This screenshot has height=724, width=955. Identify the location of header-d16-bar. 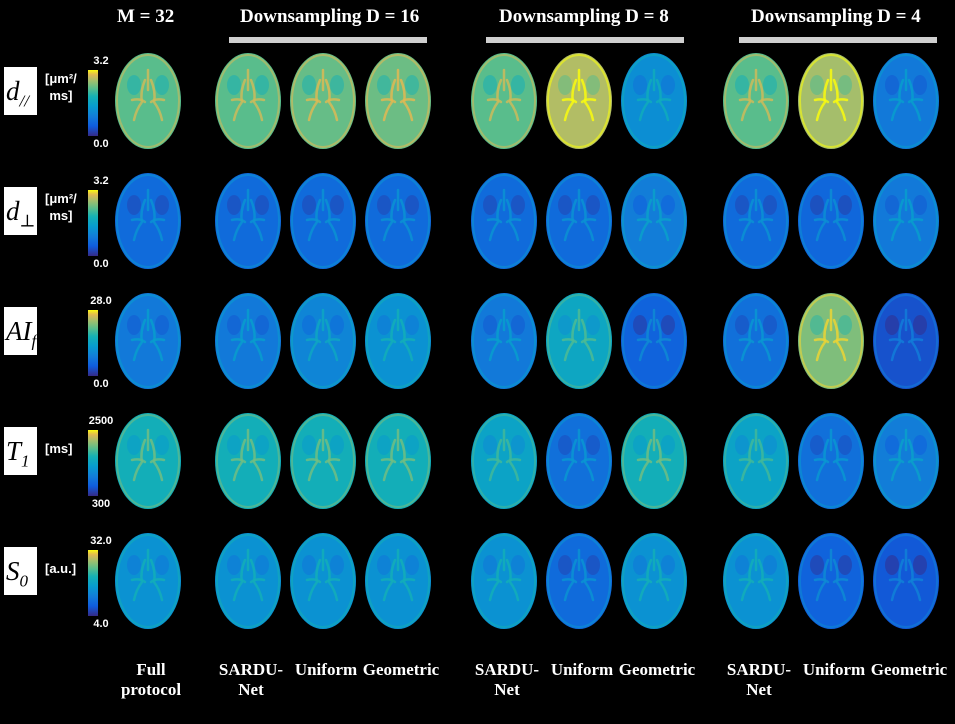
(328, 40).